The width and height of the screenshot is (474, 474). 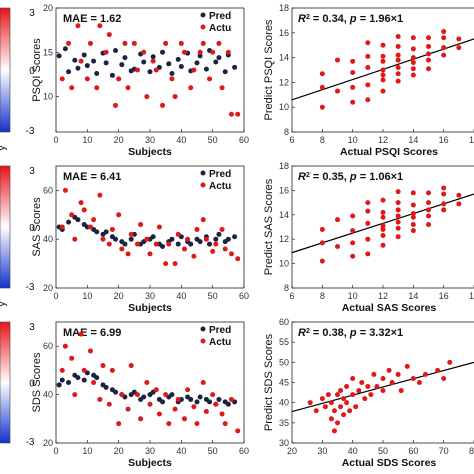 I want to click on subjects-x-axis-label: Subjects, so click(x=150, y=152).